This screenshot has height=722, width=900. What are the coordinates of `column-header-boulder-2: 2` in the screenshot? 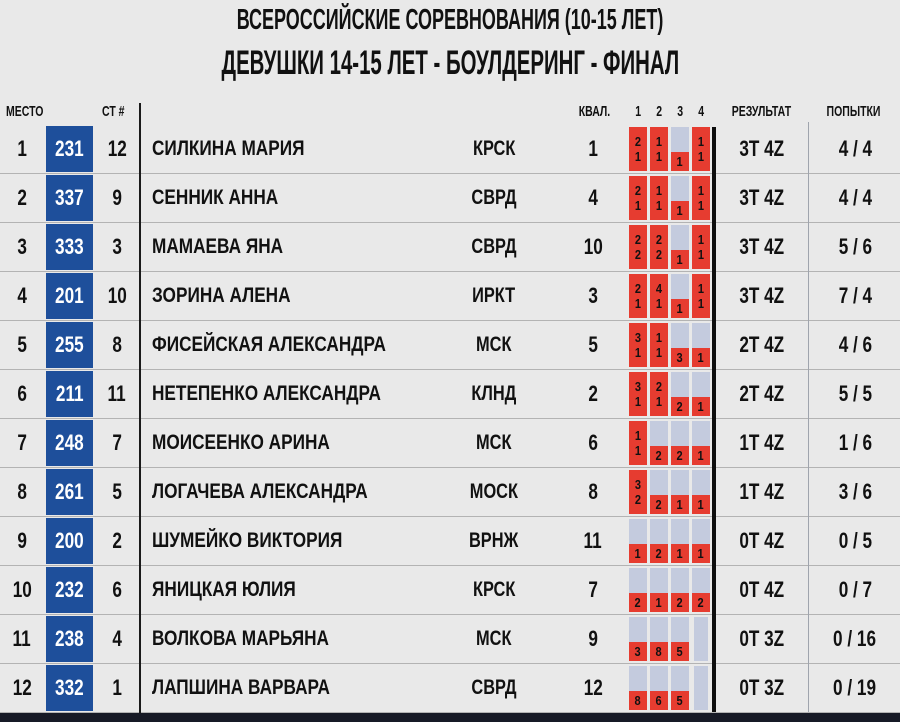 It's located at (659, 111).